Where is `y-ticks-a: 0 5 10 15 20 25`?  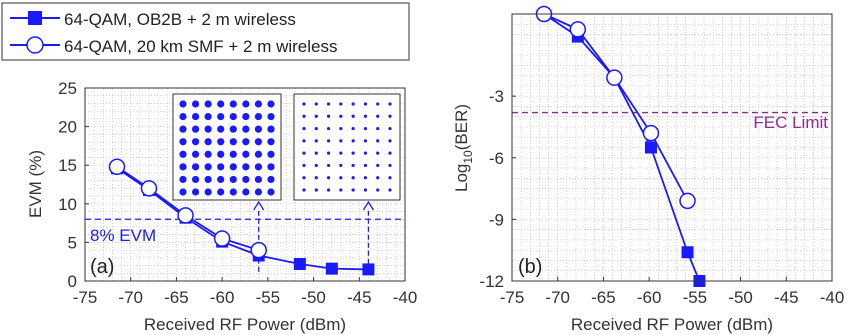 y-ticks-a: 0 5 10 15 20 25 is located at coordinates (73, 185).